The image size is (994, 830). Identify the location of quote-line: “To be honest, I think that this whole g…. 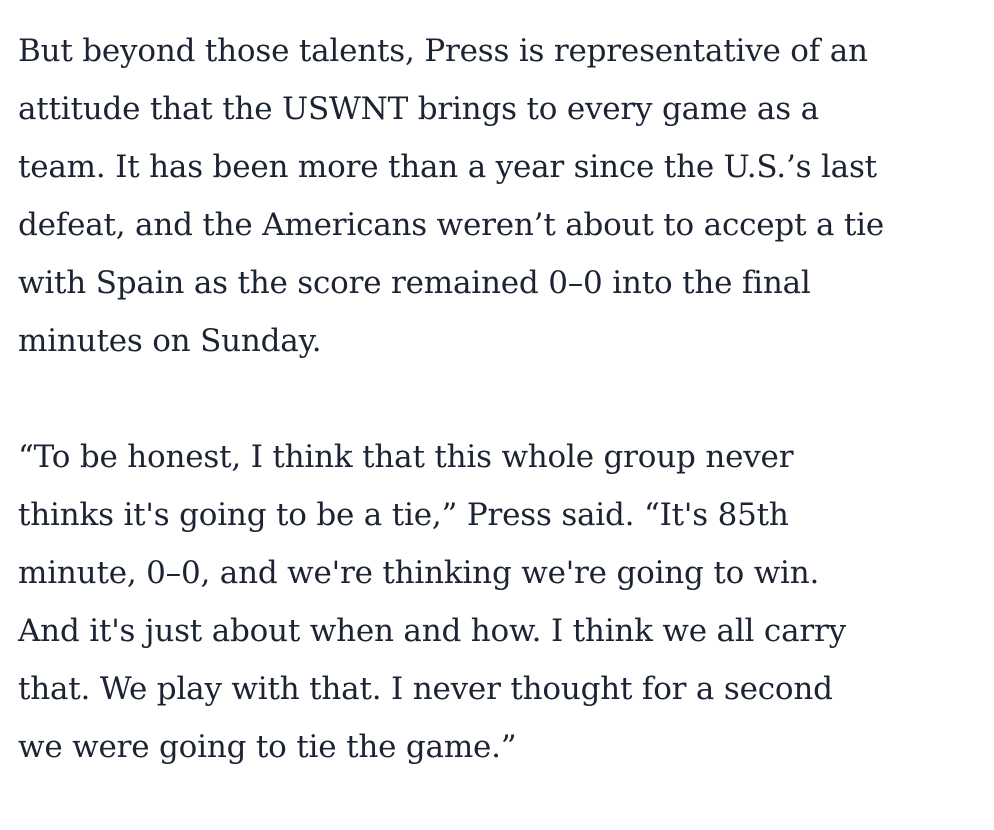
(406, 457).